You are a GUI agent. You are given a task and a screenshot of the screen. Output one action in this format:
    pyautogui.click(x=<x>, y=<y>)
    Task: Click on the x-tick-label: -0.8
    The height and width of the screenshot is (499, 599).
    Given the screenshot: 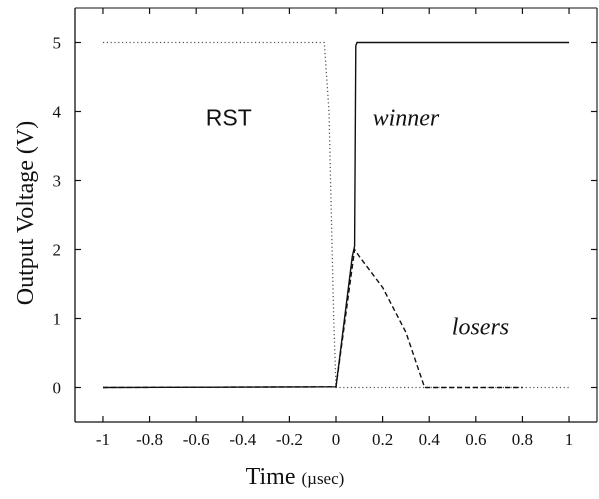 What is the action you would take?
    pyautogui.click(x=149, y=439)
    